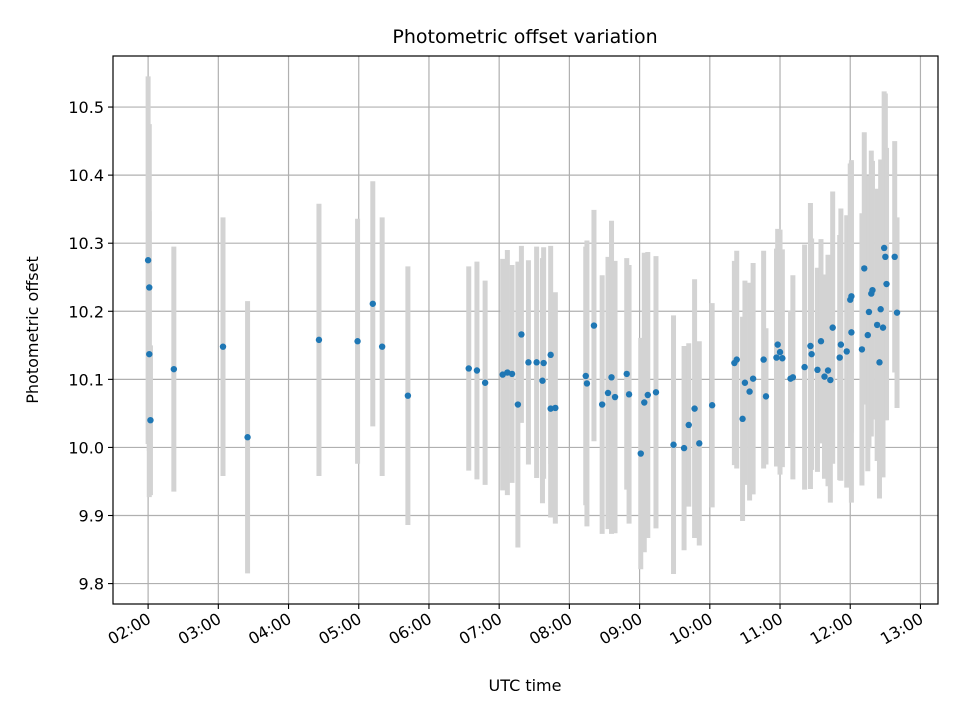  What do you see at coordinates (90, 346) in the screenshot?
I see `y-axis-ticks: 9.8 9.9 10.0 10.1 10.2 10.3 10.4 10.5` at bounding box center [90, 346].